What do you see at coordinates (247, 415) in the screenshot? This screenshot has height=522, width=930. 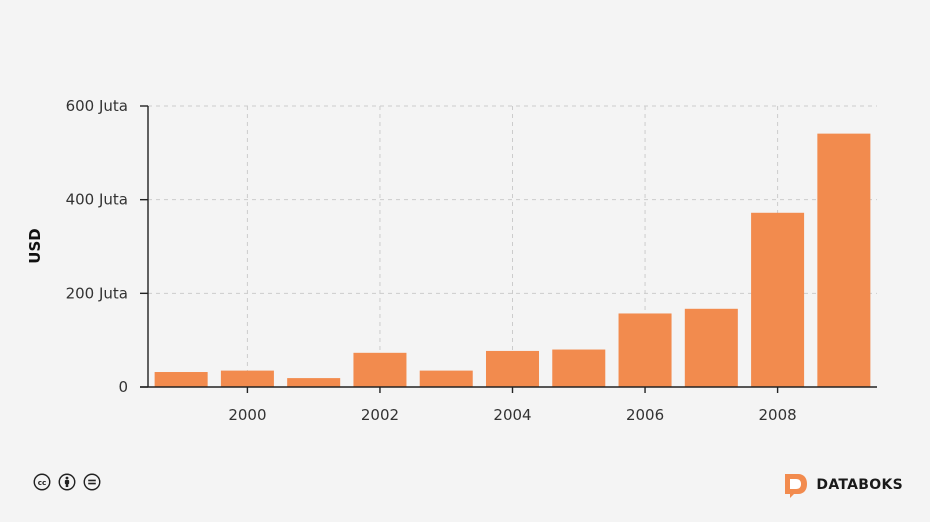 I see `x-tick-label: 2000` at bounding box center [247, 415].